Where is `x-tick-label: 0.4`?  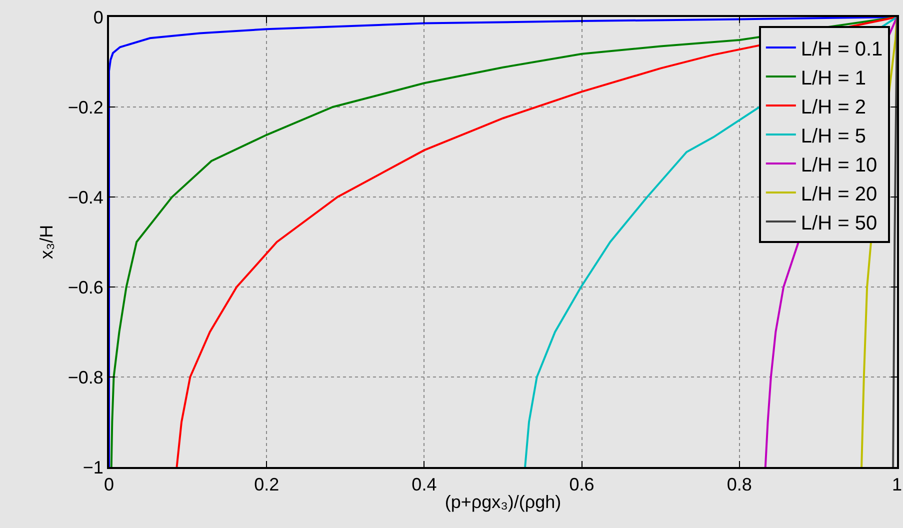
x-tick-label: 0.4 is located at coordinates (424, 484).